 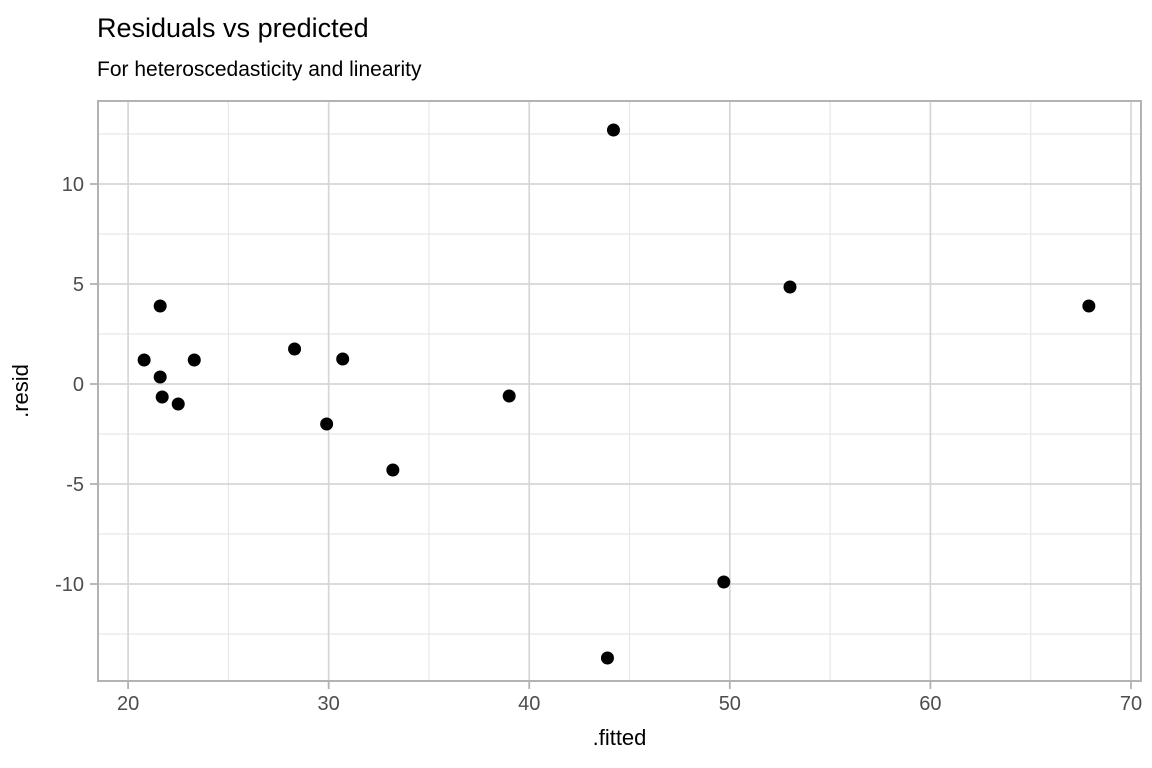 I want to click on y-tick-label: 0, so click(x=78, y=385).